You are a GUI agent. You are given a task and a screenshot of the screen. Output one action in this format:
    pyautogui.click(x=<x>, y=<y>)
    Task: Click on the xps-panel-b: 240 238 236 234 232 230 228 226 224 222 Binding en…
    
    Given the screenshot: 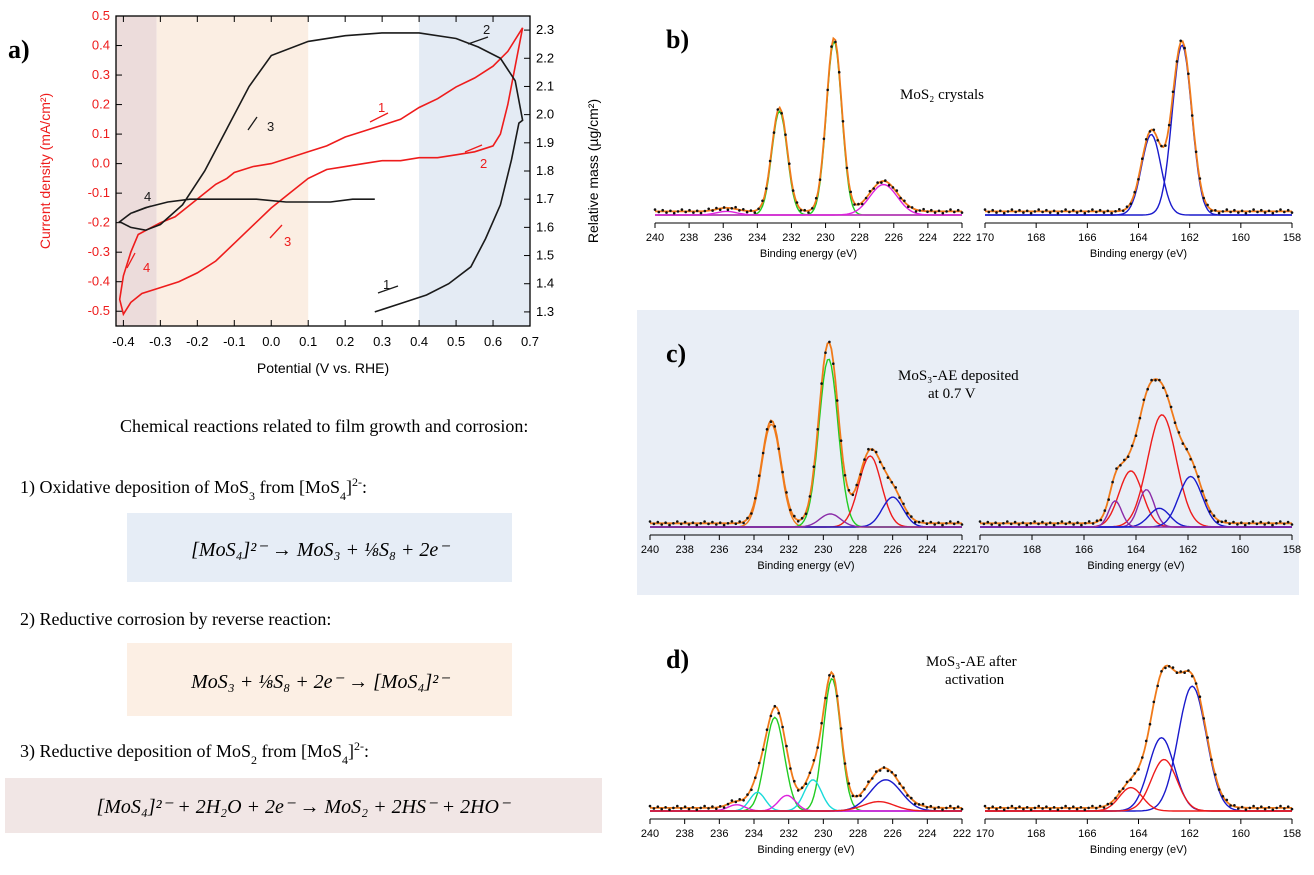 What is the action you would take?
    pyautogui.click(x=973, y=148)
    